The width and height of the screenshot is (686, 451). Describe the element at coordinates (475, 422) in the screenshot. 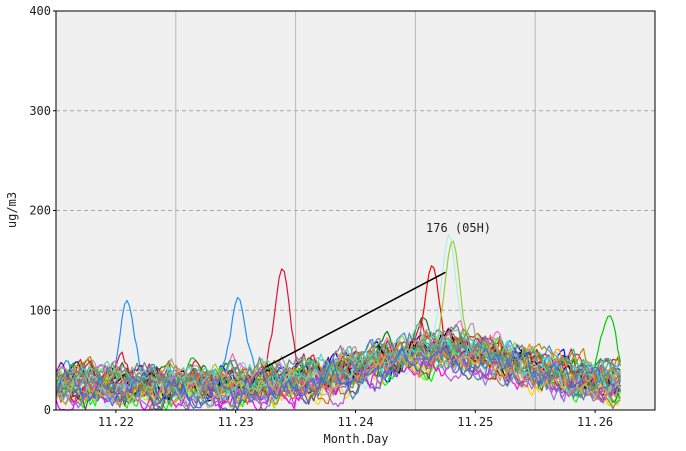

I see `x-tick-label: 11.25` at that location.